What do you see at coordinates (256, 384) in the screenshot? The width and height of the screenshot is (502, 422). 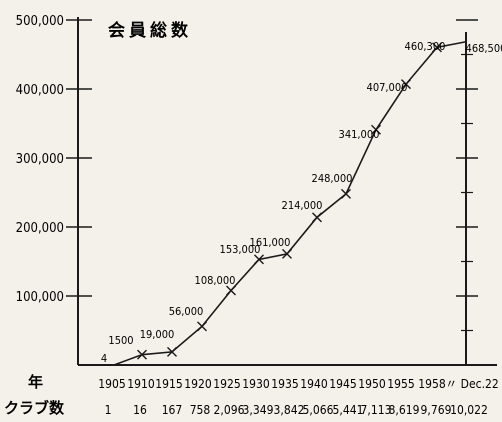 I see `x-tick-label: 1930` at bounding box center [256, 384].